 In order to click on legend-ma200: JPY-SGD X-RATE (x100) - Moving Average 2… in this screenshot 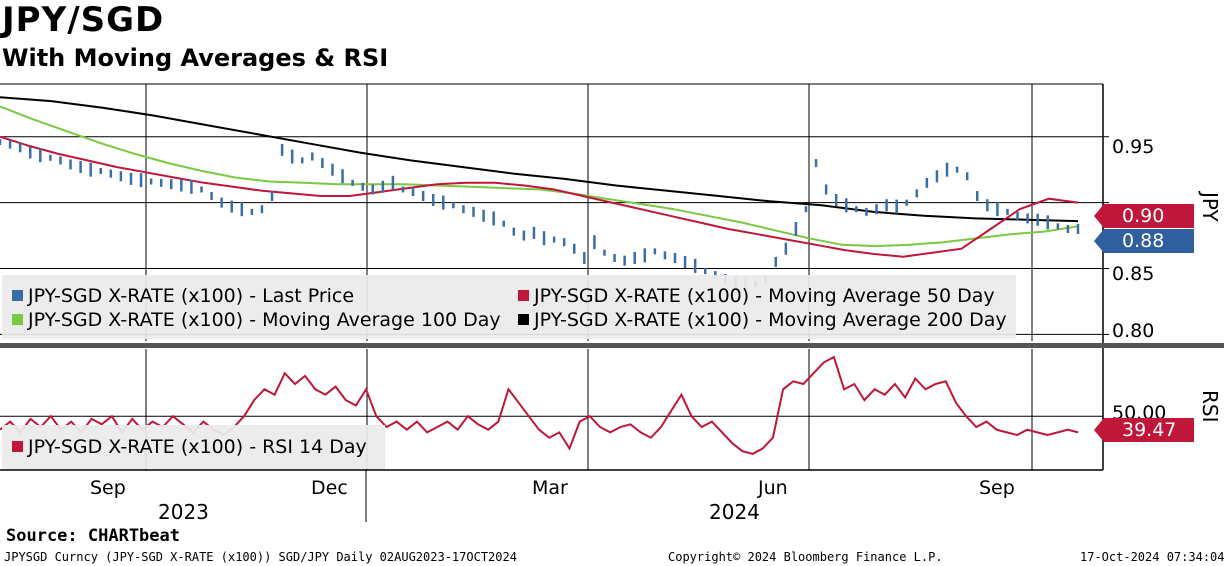, I will do `click(762, 320)`.